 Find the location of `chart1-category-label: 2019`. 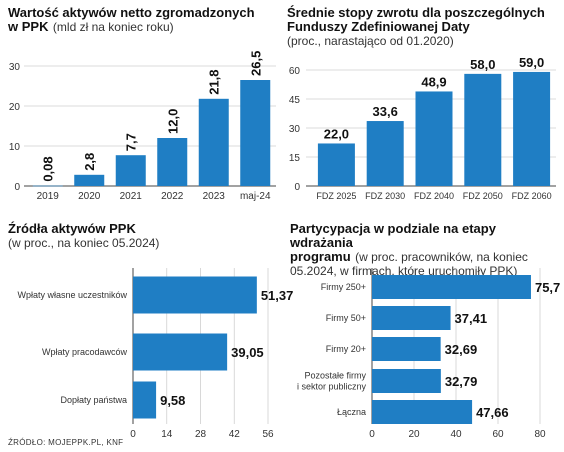

chart1-category-label: 2019 is located at coordinates (48, 196).